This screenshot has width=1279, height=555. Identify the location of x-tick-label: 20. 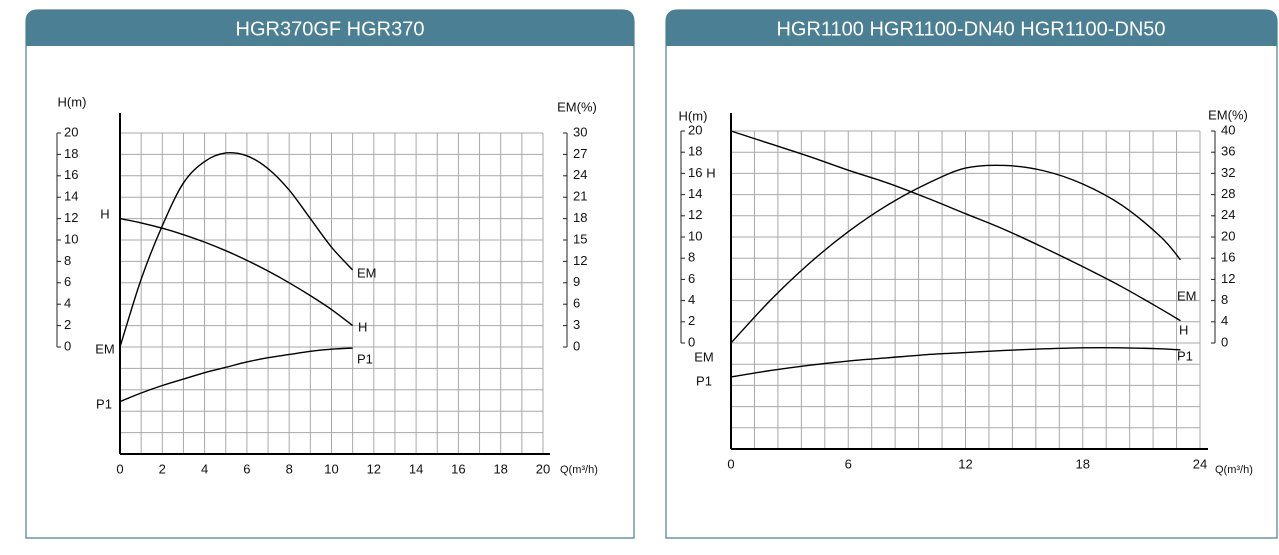
(543, 468).